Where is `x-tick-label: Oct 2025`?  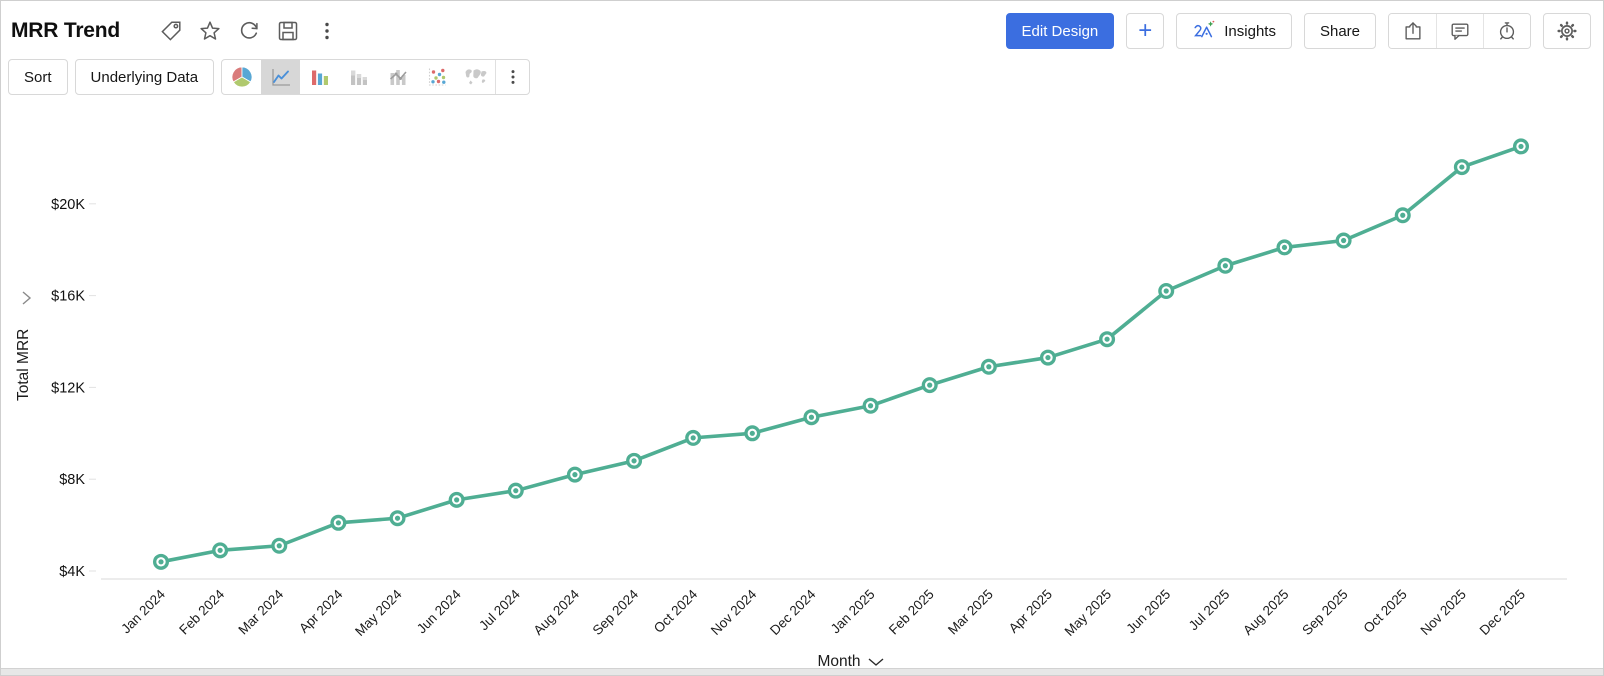
x-tick-label: Oct 2025 is located at coordinates (1385, 611).